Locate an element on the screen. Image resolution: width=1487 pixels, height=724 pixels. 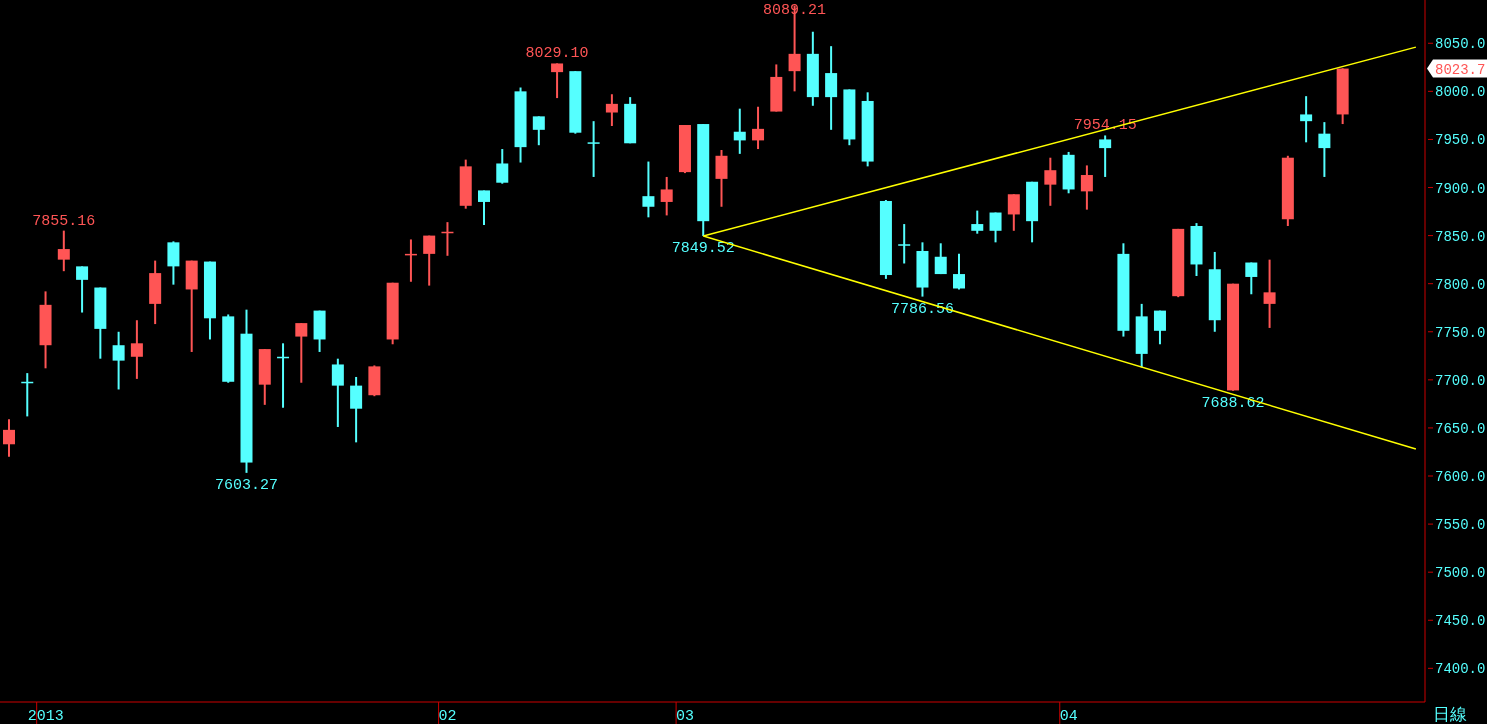
y-tick-label: 7450.0 is located at coordinates (1460, 621).